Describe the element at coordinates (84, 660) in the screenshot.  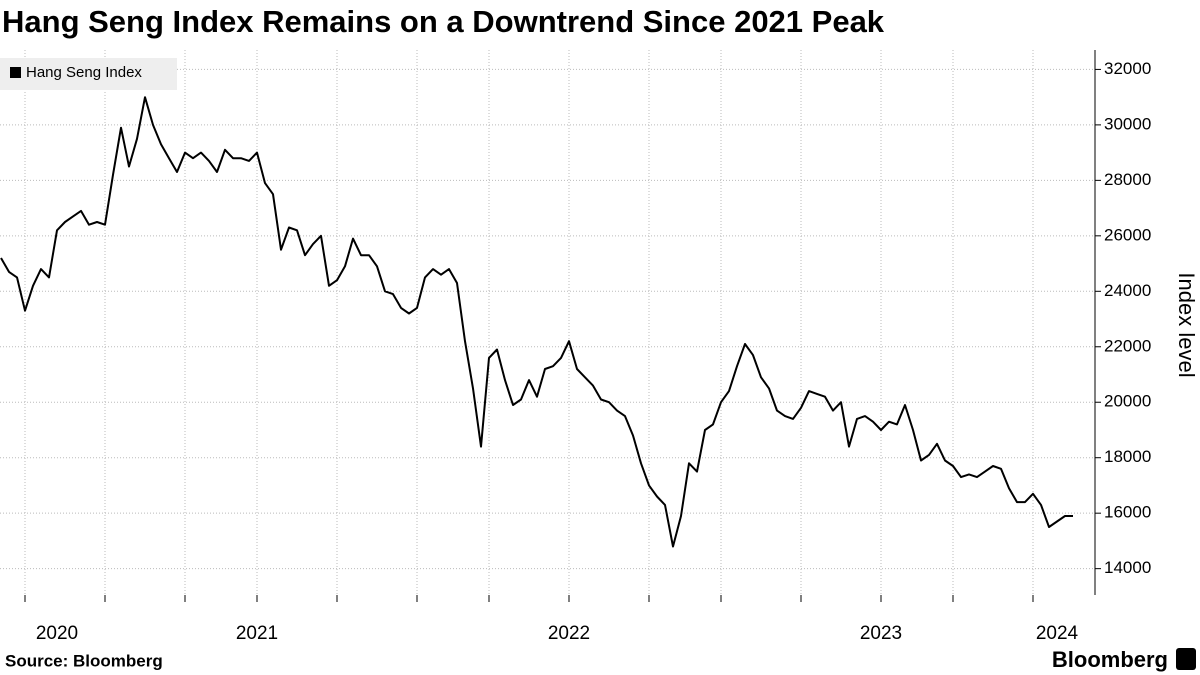
I see `source: Source: Bloomberg` at that location.